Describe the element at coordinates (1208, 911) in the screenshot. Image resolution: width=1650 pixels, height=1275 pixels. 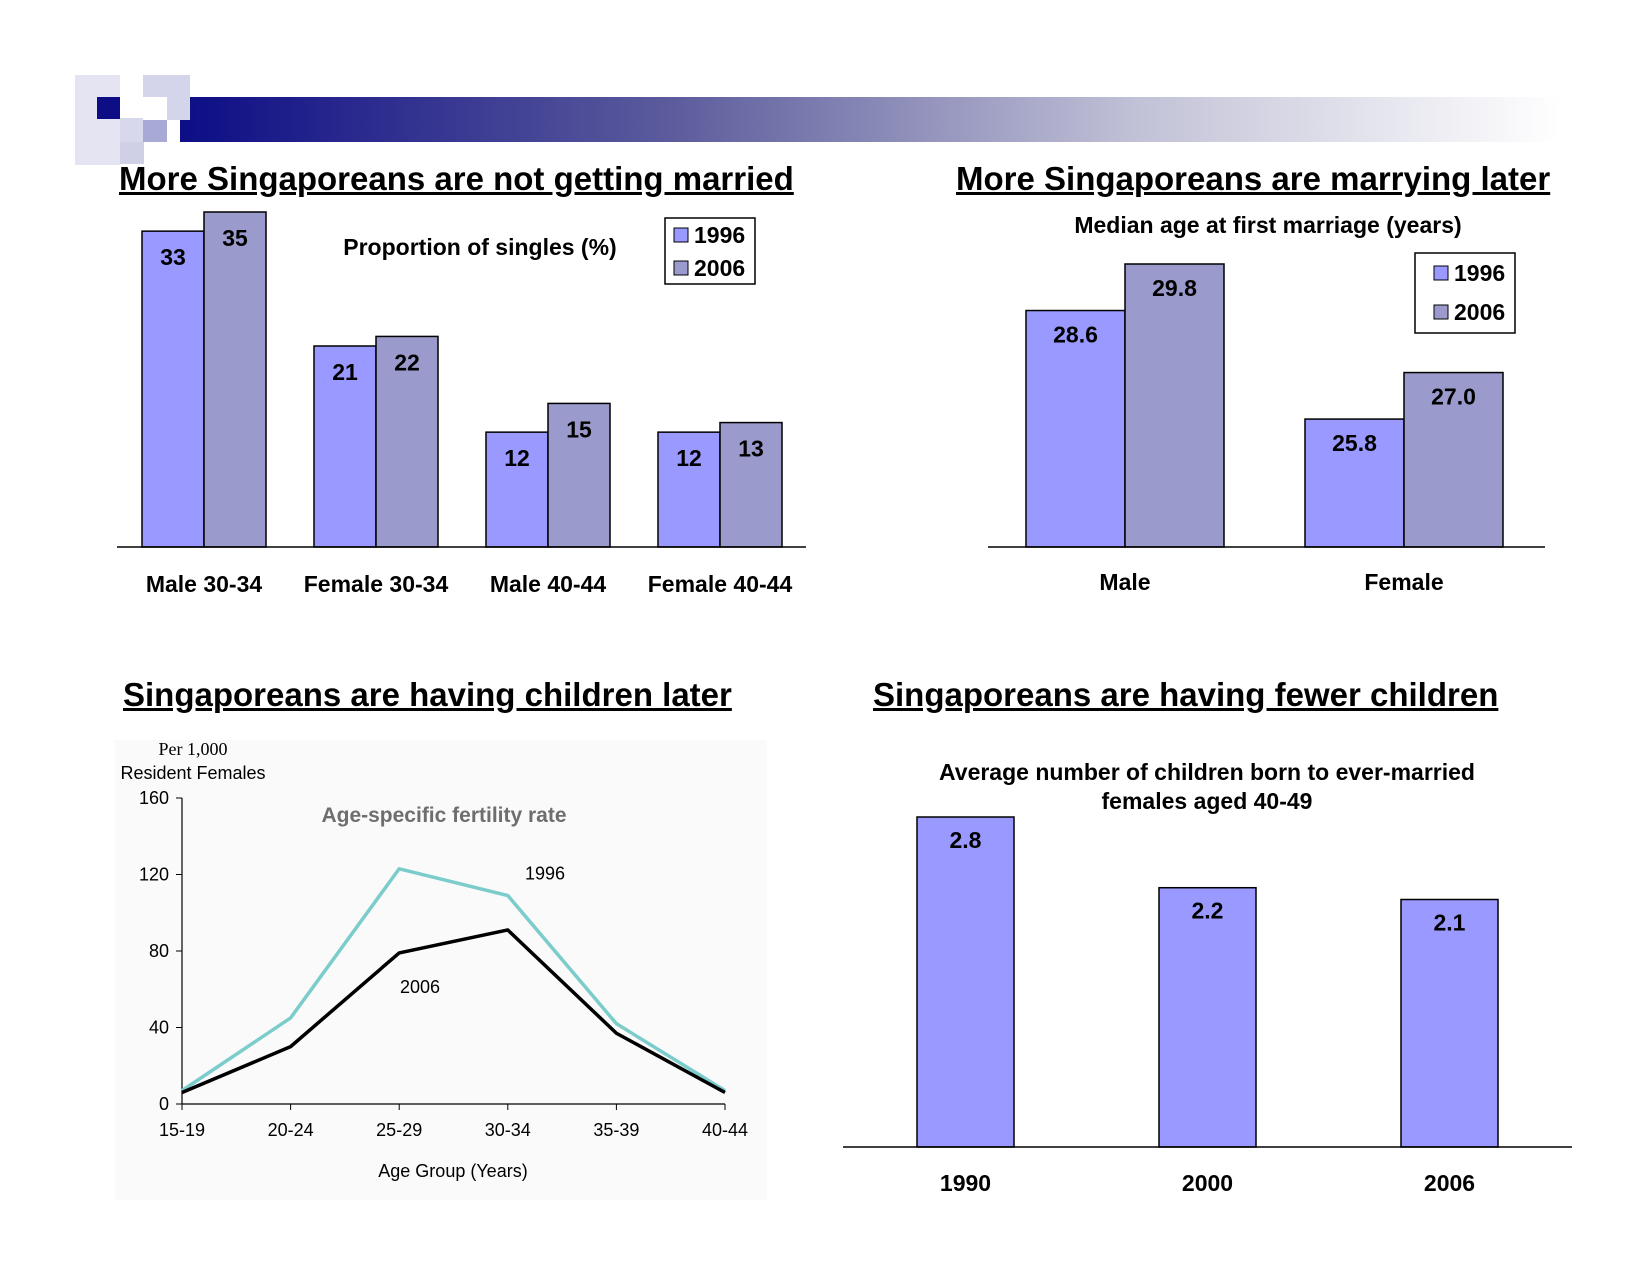
I see `data-label: 2.2` at that location.